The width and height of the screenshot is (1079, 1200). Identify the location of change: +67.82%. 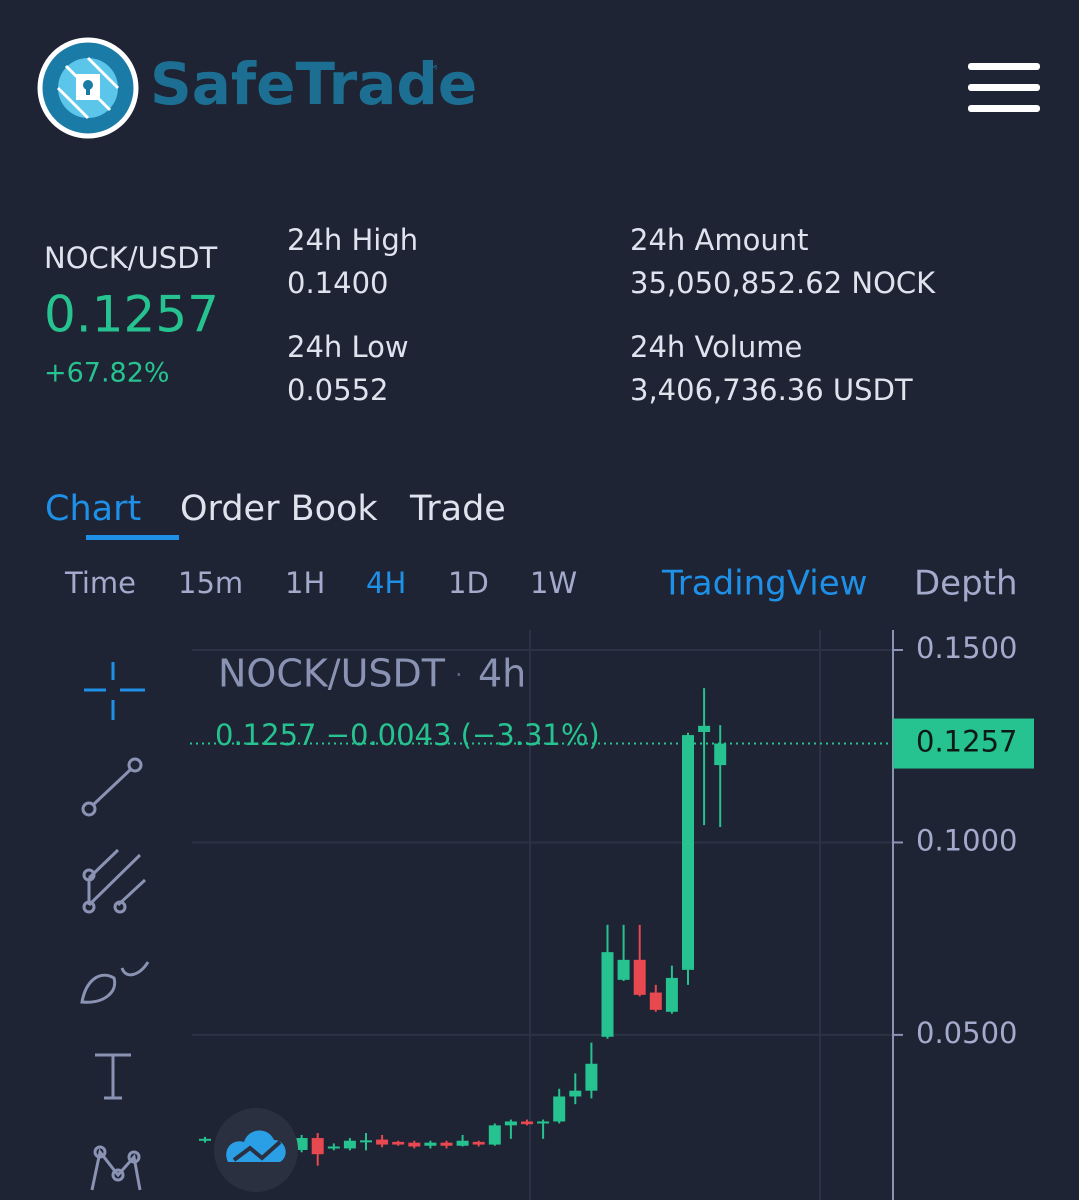
(107, 373).